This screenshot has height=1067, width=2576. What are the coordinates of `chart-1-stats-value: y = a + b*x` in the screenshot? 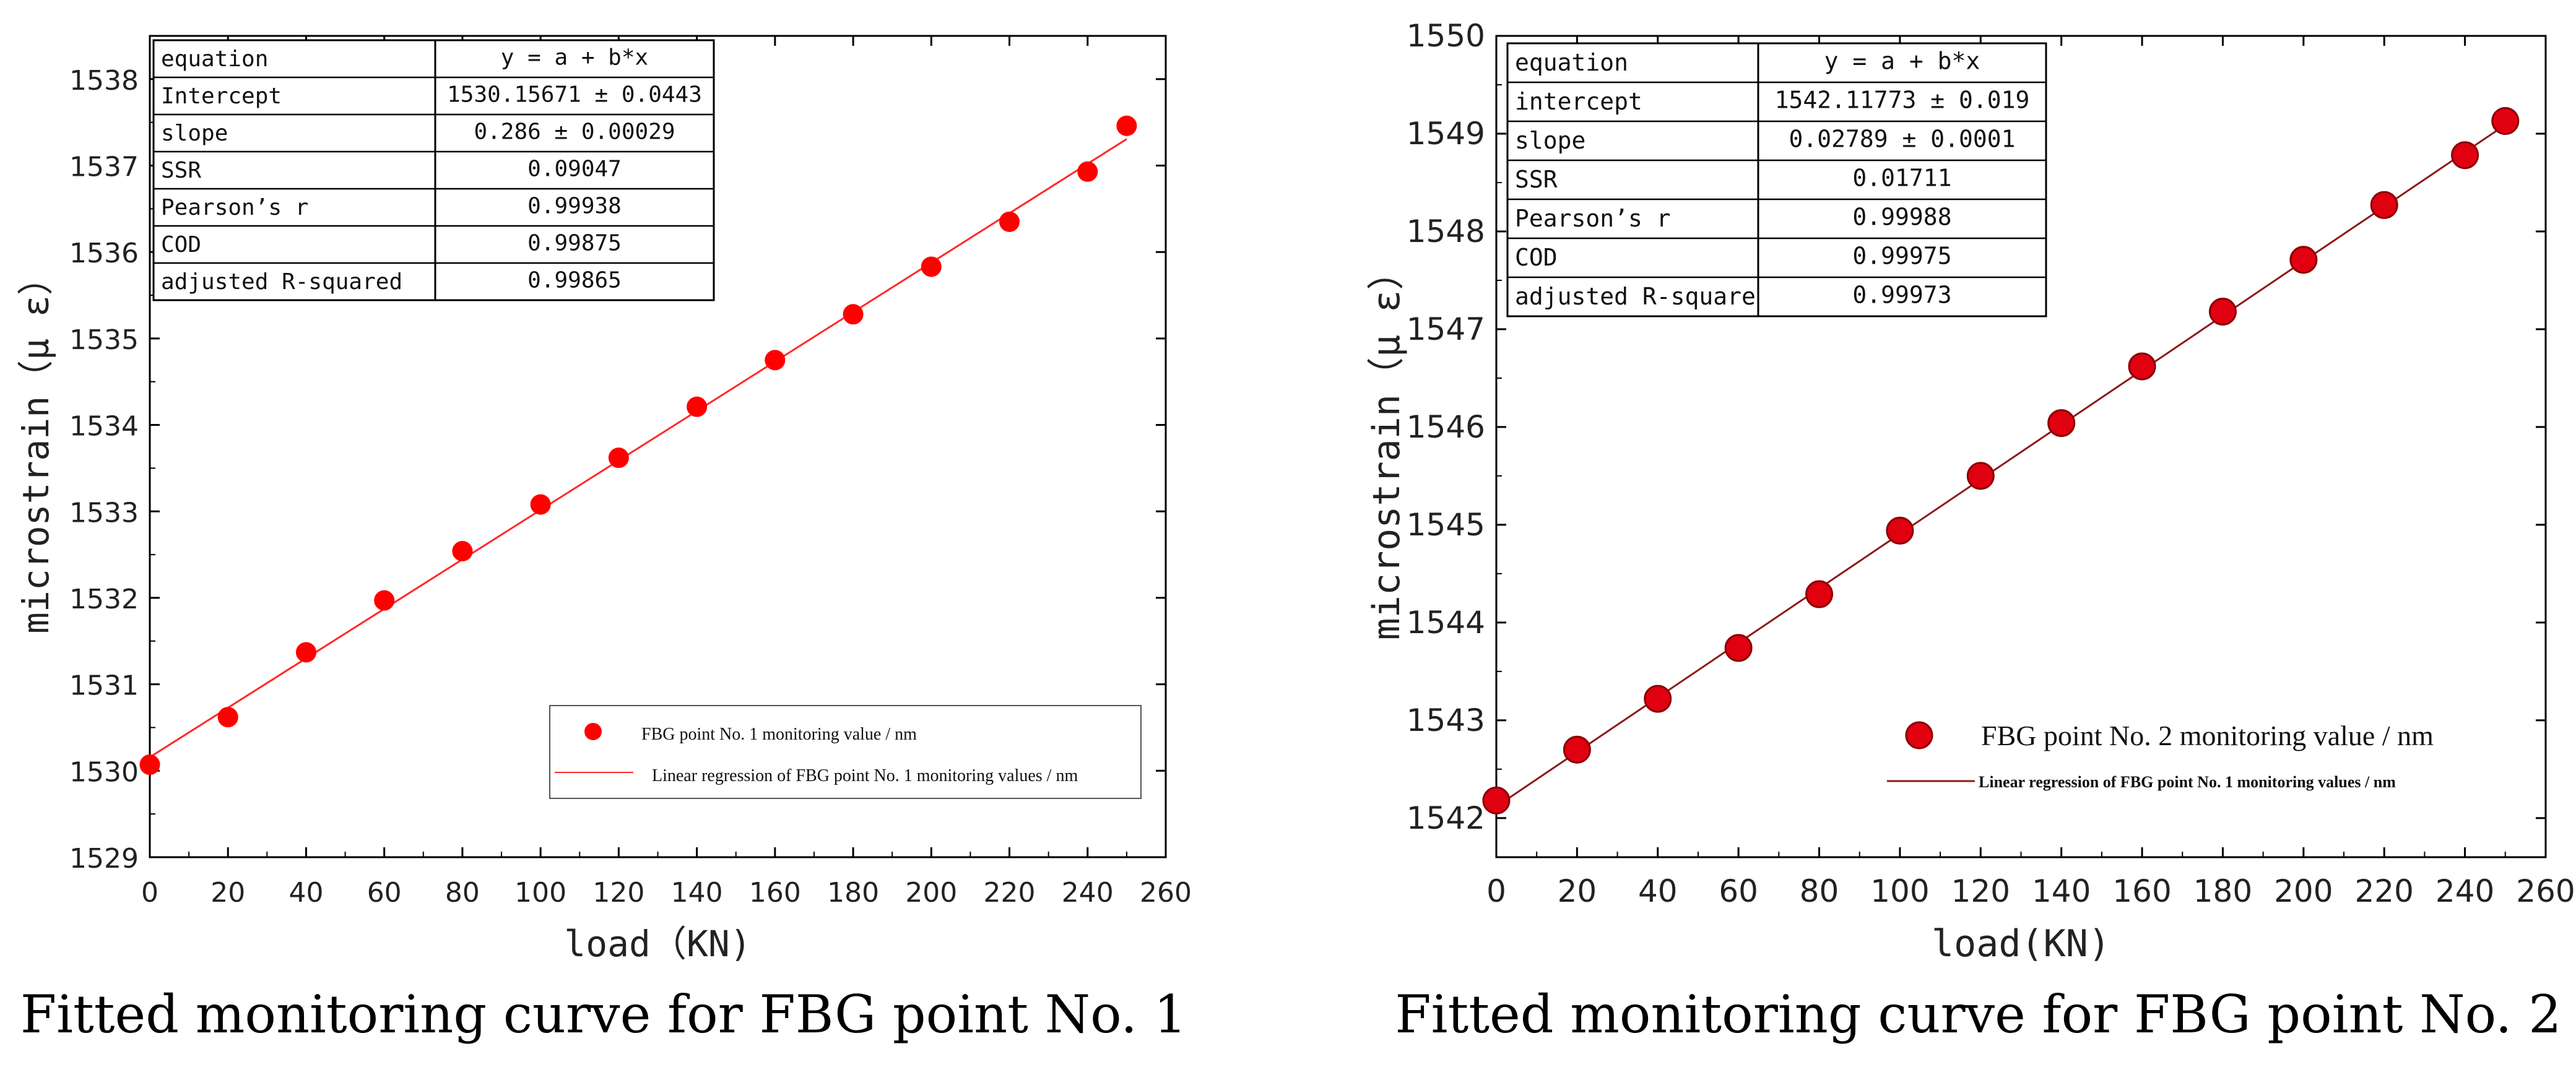 It's located at (574, 58).